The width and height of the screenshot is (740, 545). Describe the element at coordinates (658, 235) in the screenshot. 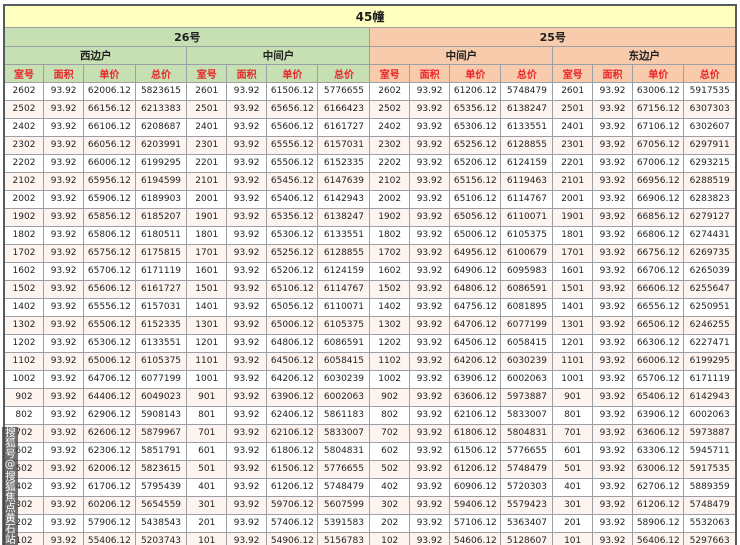

I see `cell: 66806.12` at that location.